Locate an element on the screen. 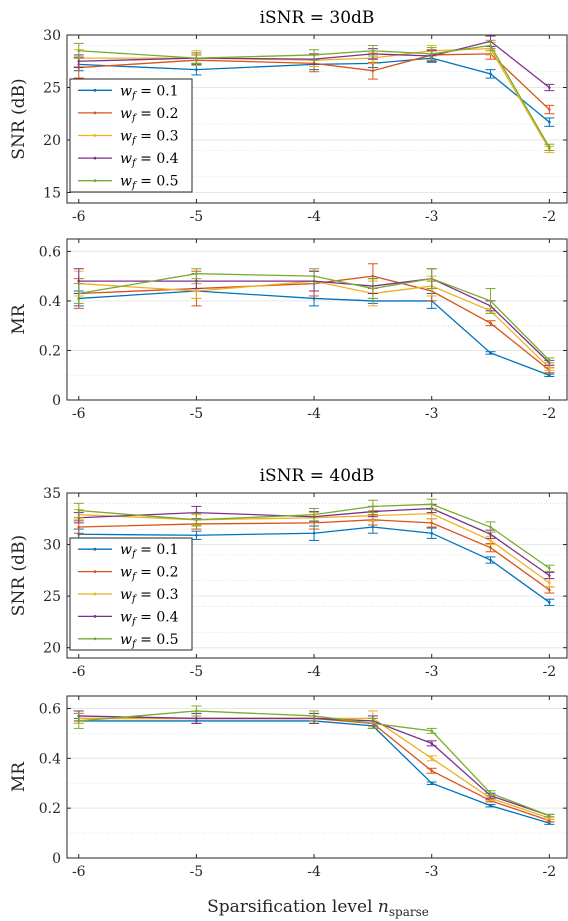 This screenshot has height=921, width=568. legend-box is located at coordinates (131, 135).